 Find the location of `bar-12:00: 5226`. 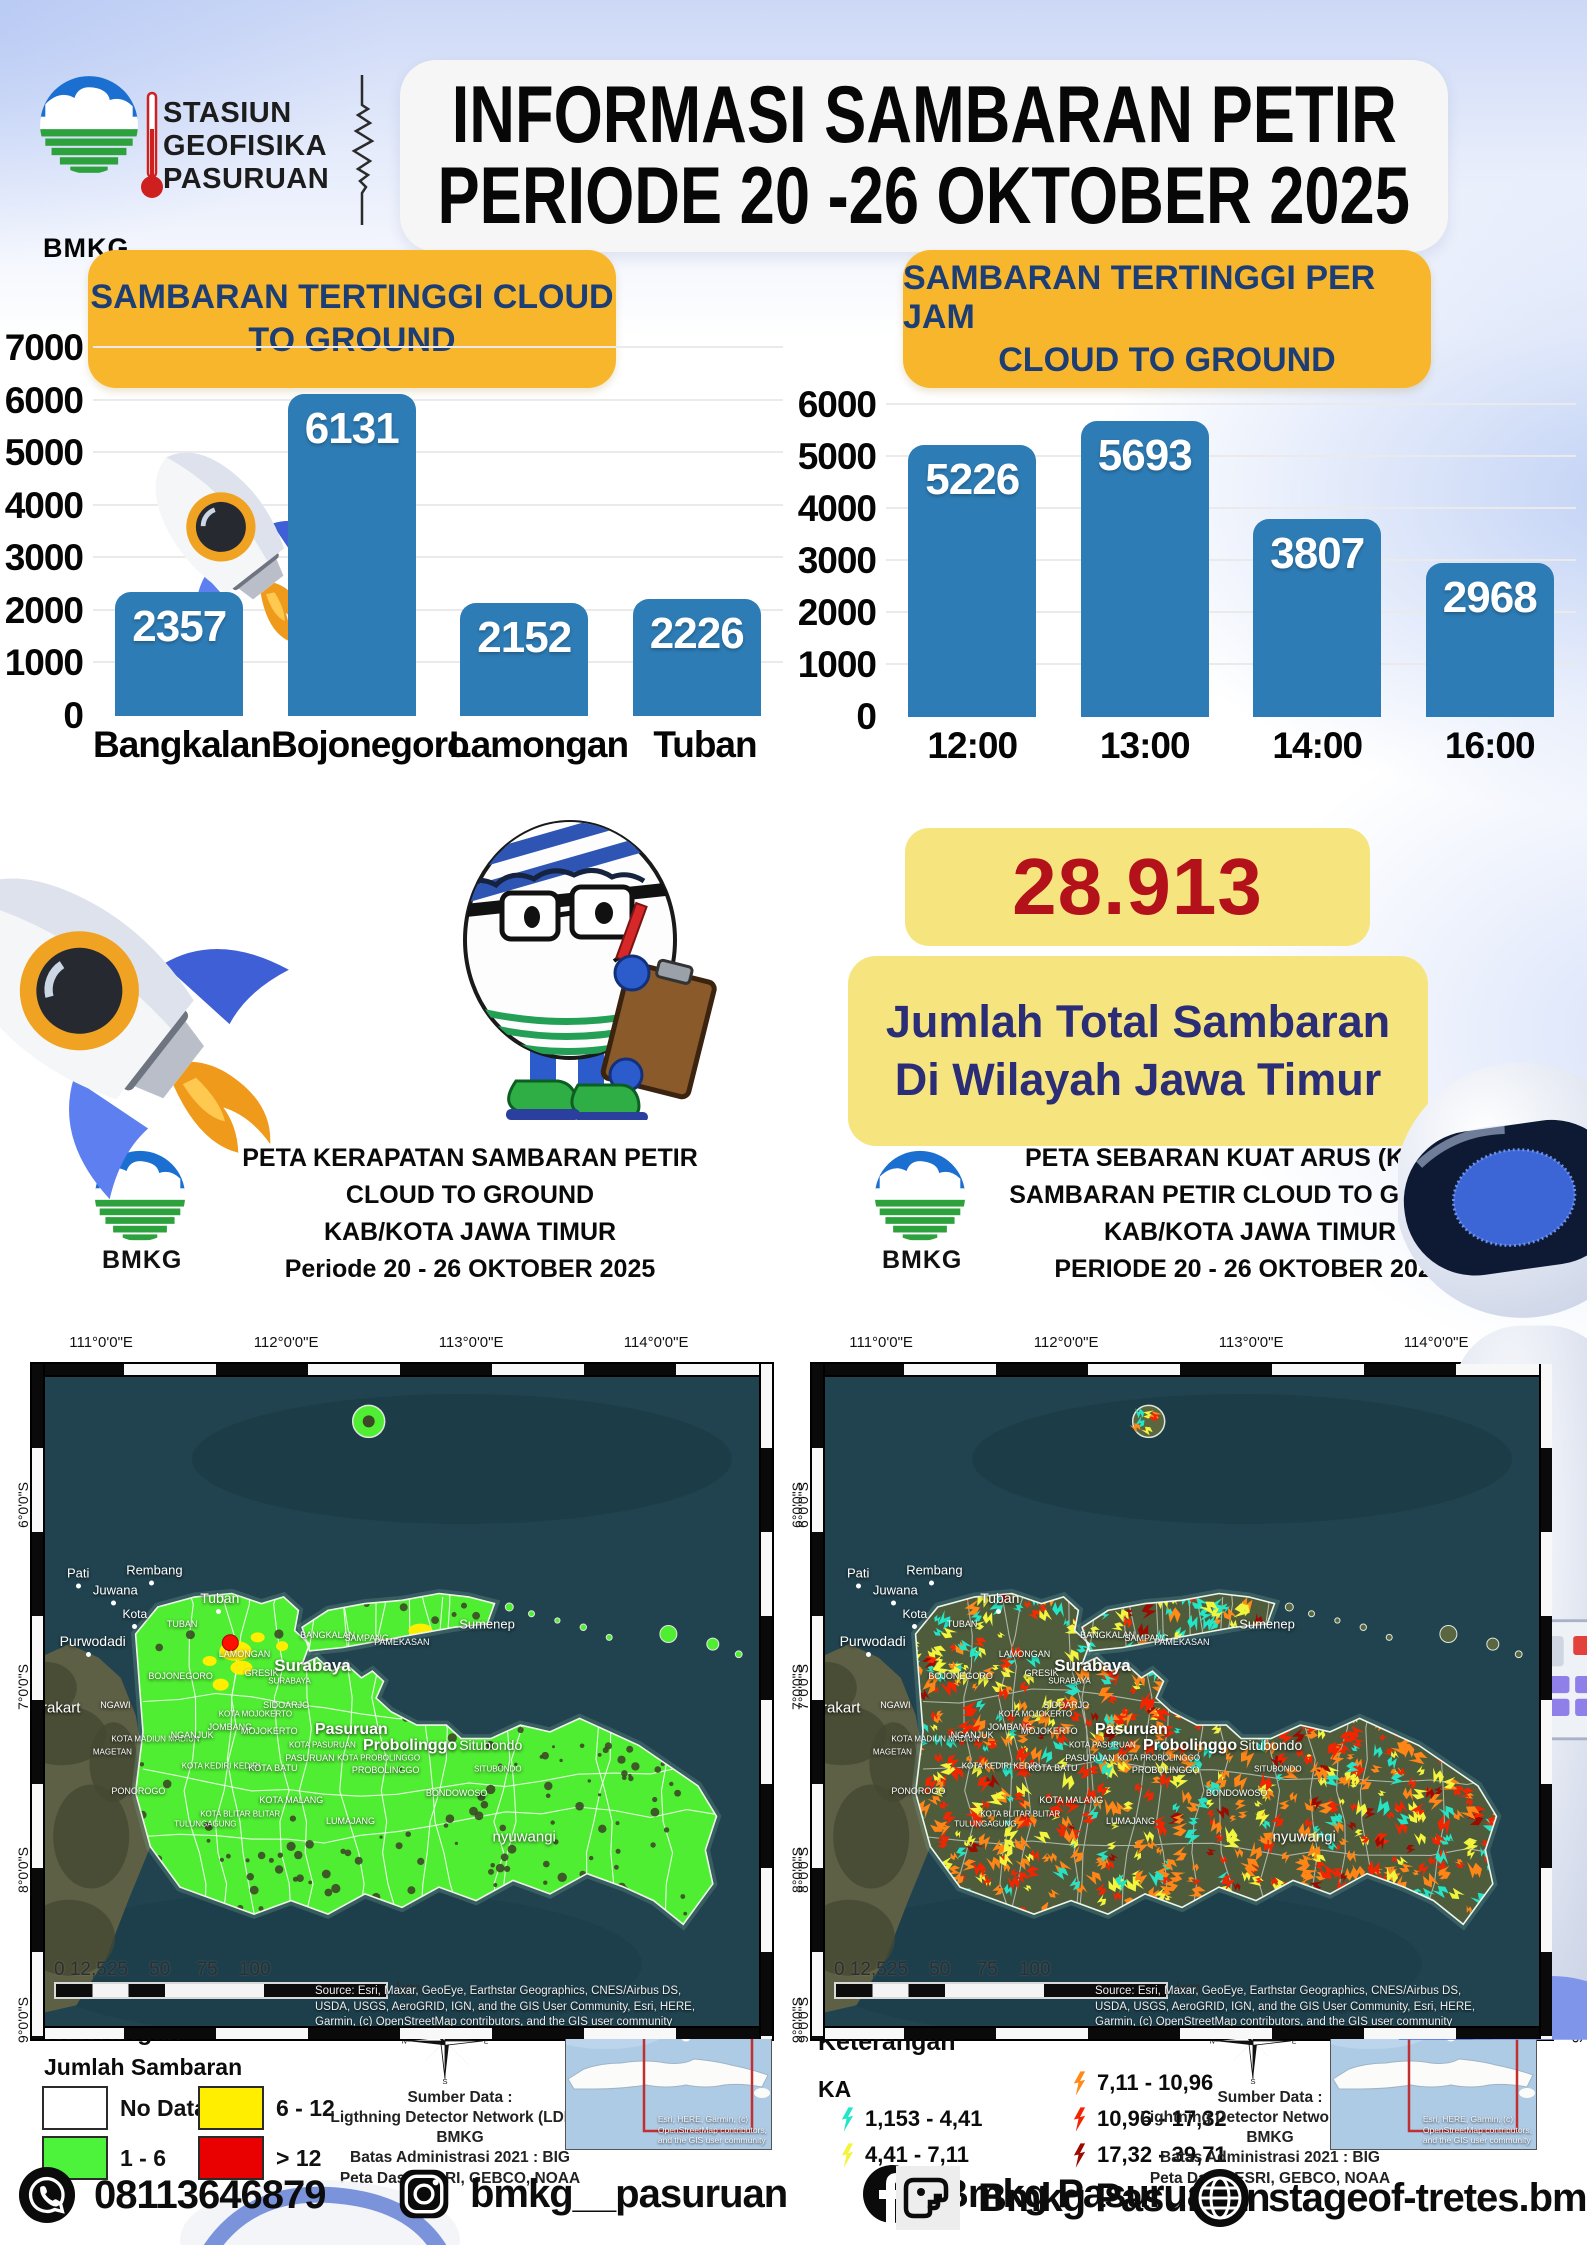

bar-12:00: 5226 is located at coordinates (972, 581).